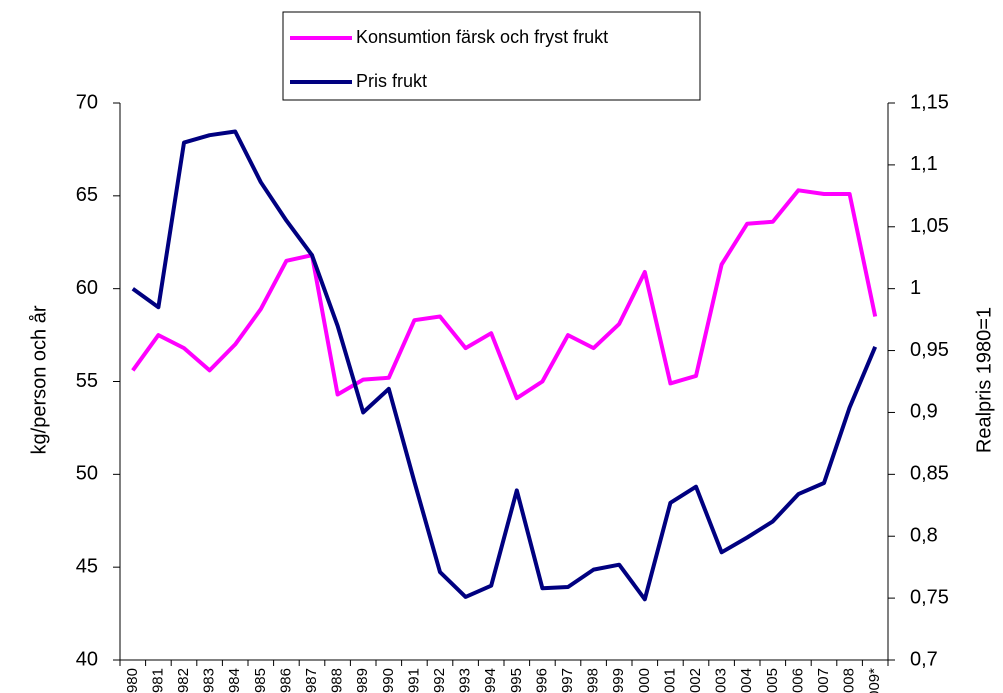 Image resolution: width=1003 pixels, height=693 pixels. Describe the element at coordinates (337, 680) in the screenshot. I see `x-tick-label: 1988` at that location.